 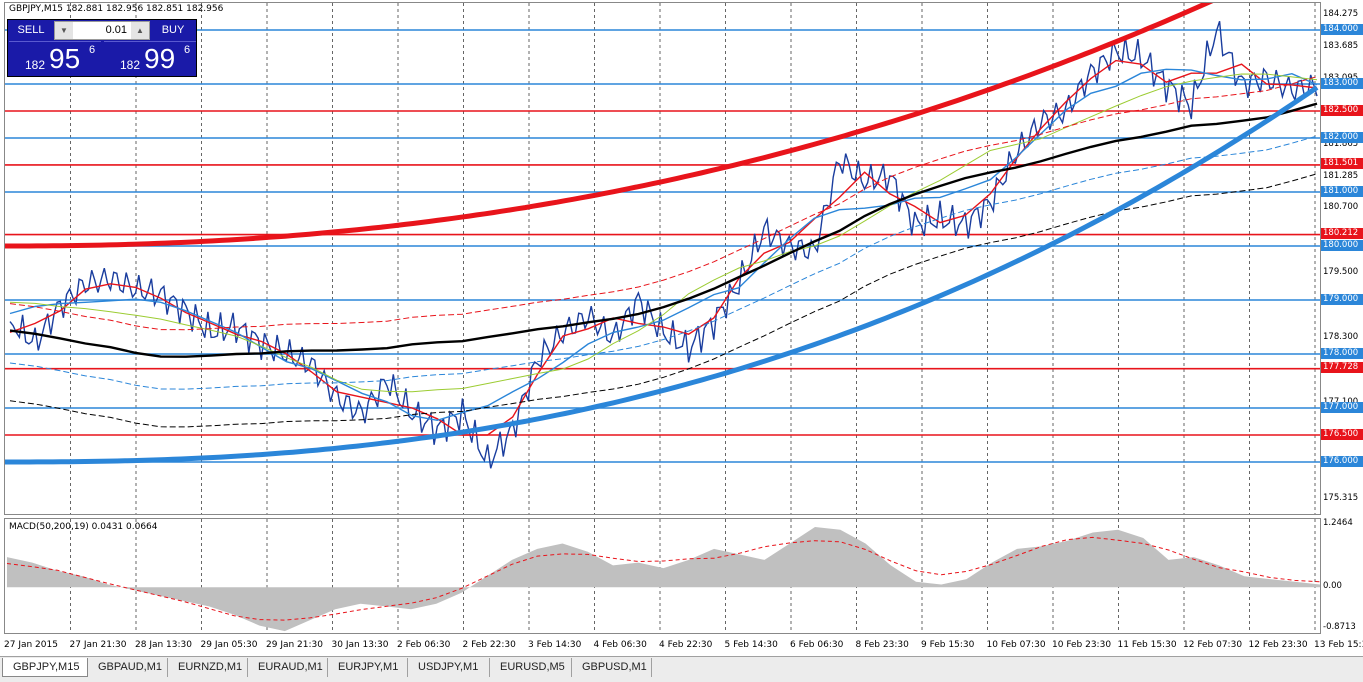 What do you see at coordinates (130, 65) in the screenshot?
I see `buy-price-prefix: 182` at bounding box center [130, 65].